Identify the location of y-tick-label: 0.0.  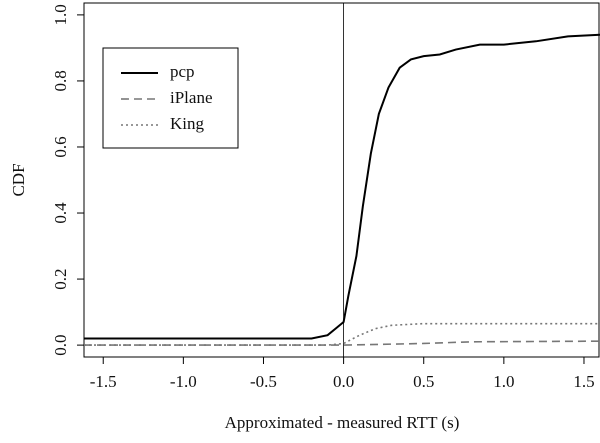
(60, 344).